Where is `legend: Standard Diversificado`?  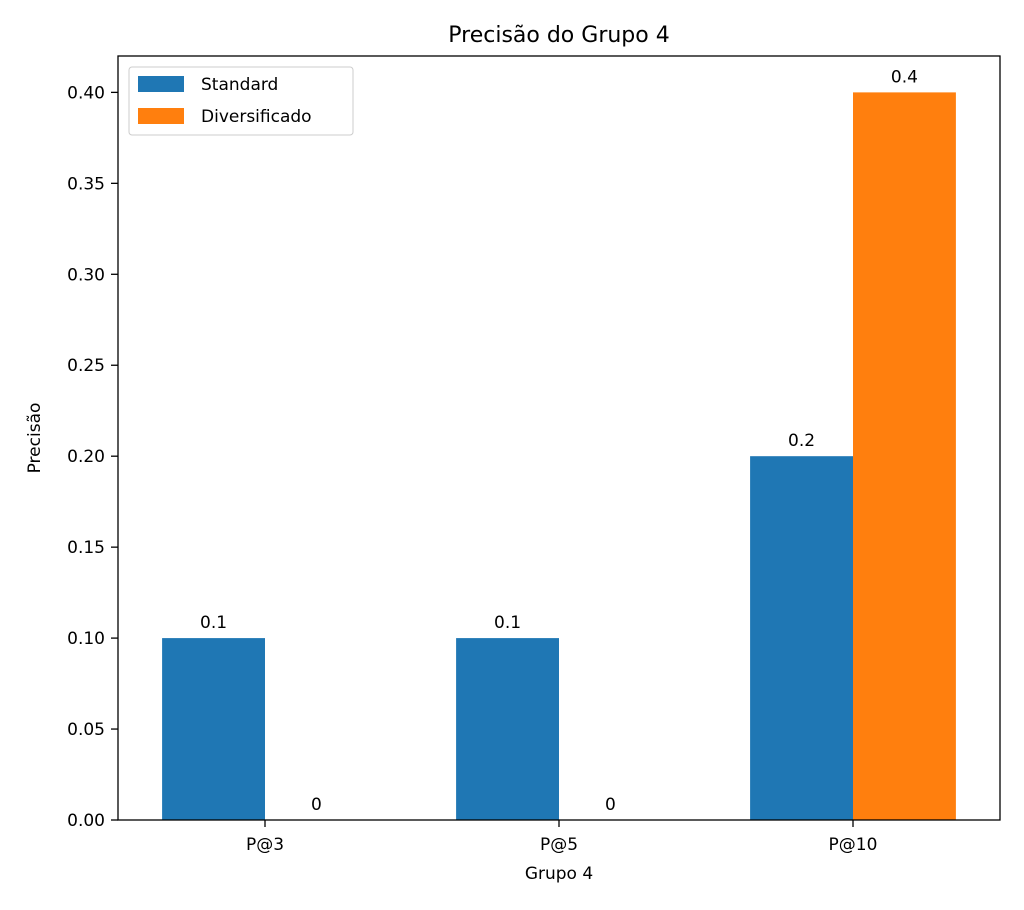
legend: Standard Diversificado is located at coordinates (241, 101).